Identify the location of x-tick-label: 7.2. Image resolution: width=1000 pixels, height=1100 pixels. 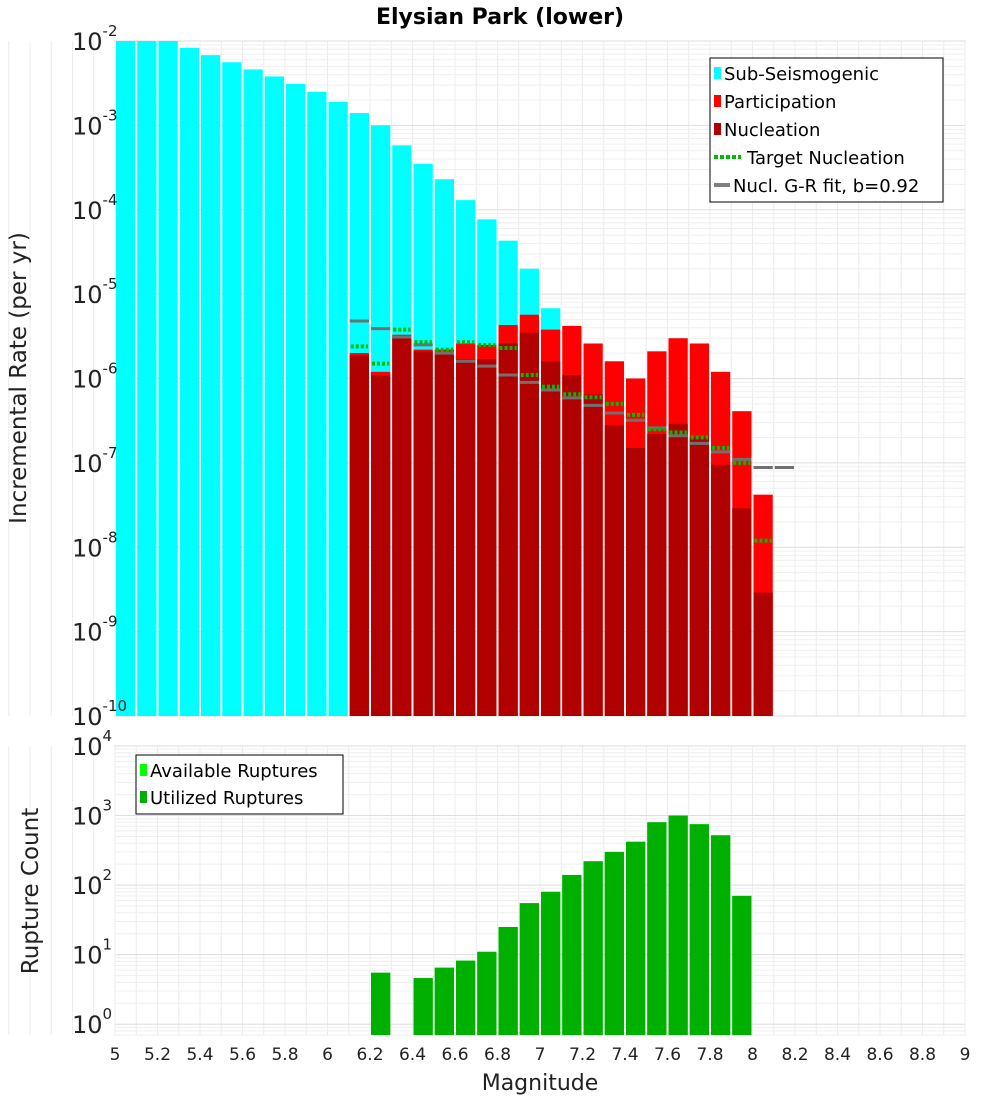
(582, 1055).